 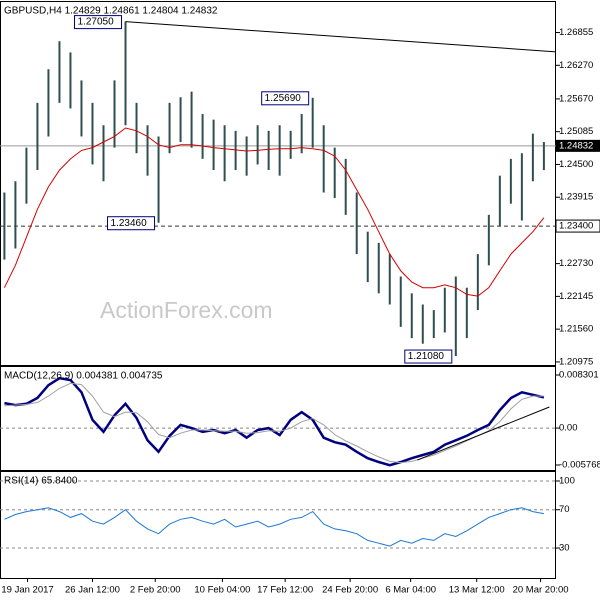 I want to click on x-tick-label: 19 Jan 2017, so click(x=27, y=590).